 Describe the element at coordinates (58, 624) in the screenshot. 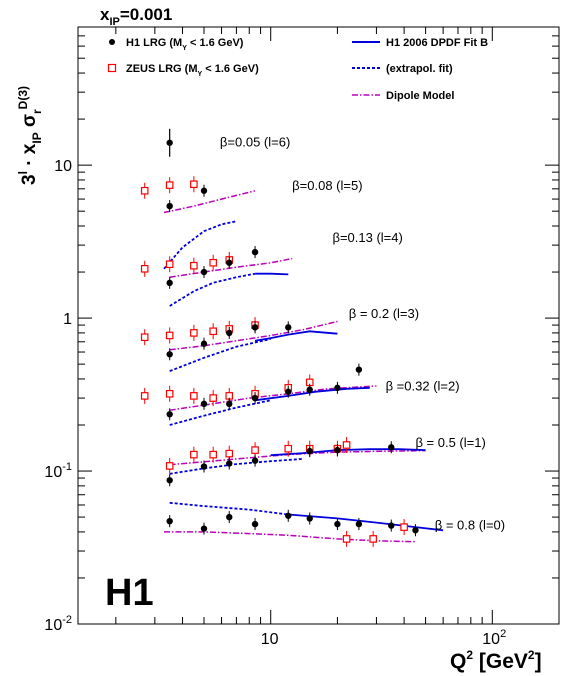

I see `y-tick-label: 10⁻²` at that location.